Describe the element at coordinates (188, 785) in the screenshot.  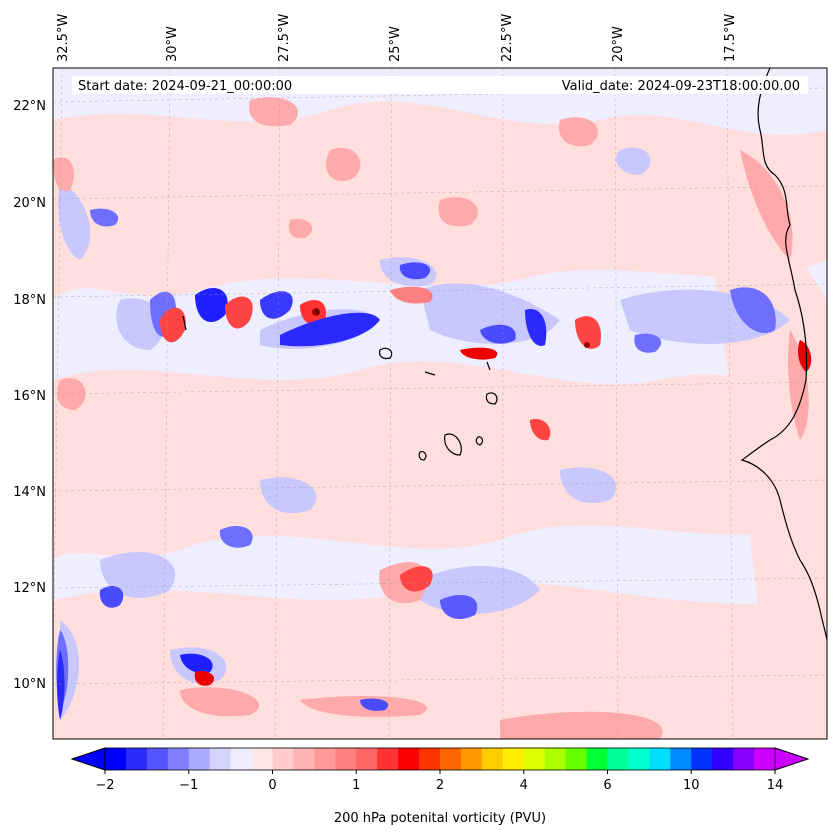
I see `colorbar-tick-label: −1` at that location.